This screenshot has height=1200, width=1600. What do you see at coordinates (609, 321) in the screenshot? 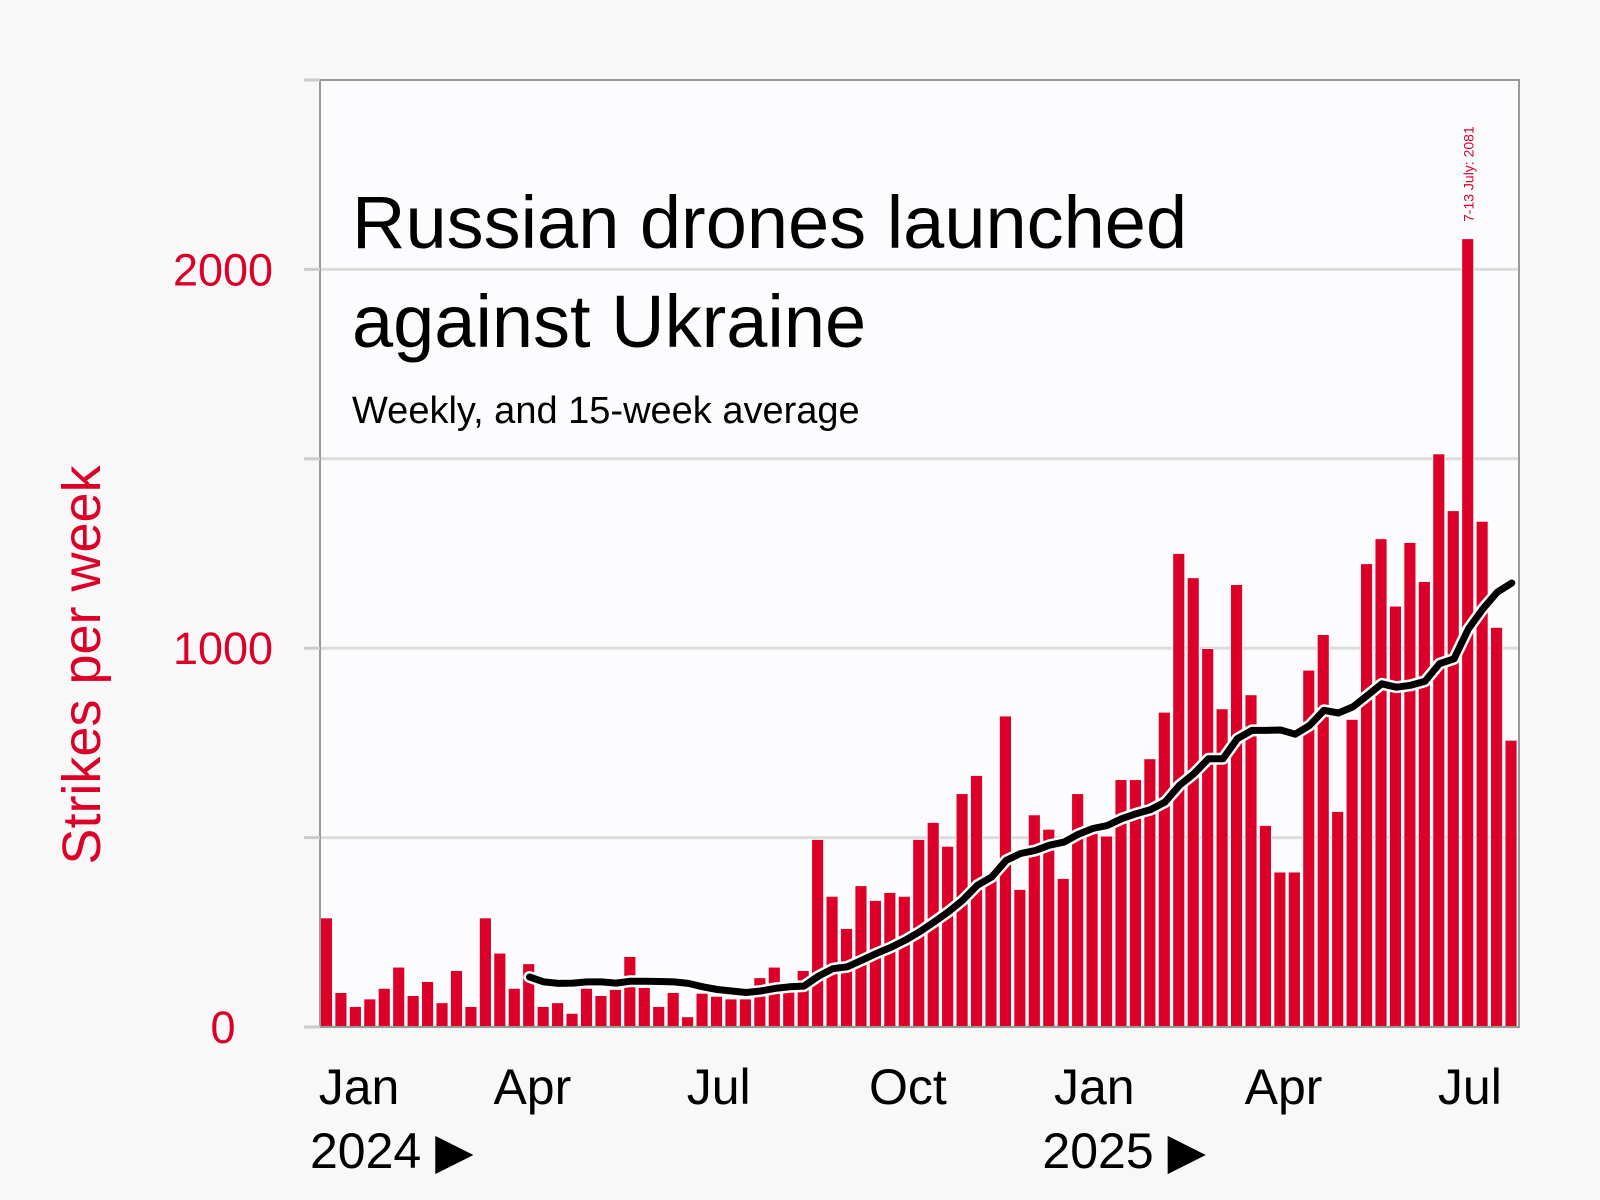
I see `chart-title-line-2: against Ukraine` at bounding box center [609, 321].